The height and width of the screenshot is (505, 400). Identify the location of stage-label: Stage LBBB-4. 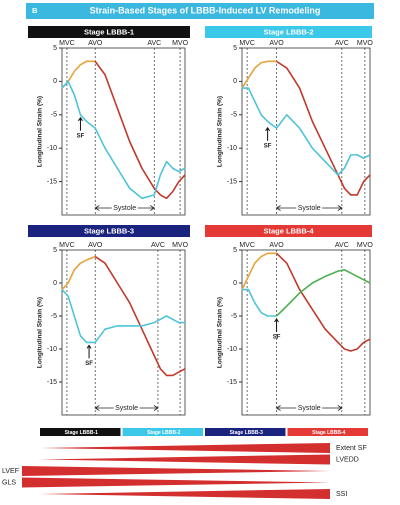
(329, 433).